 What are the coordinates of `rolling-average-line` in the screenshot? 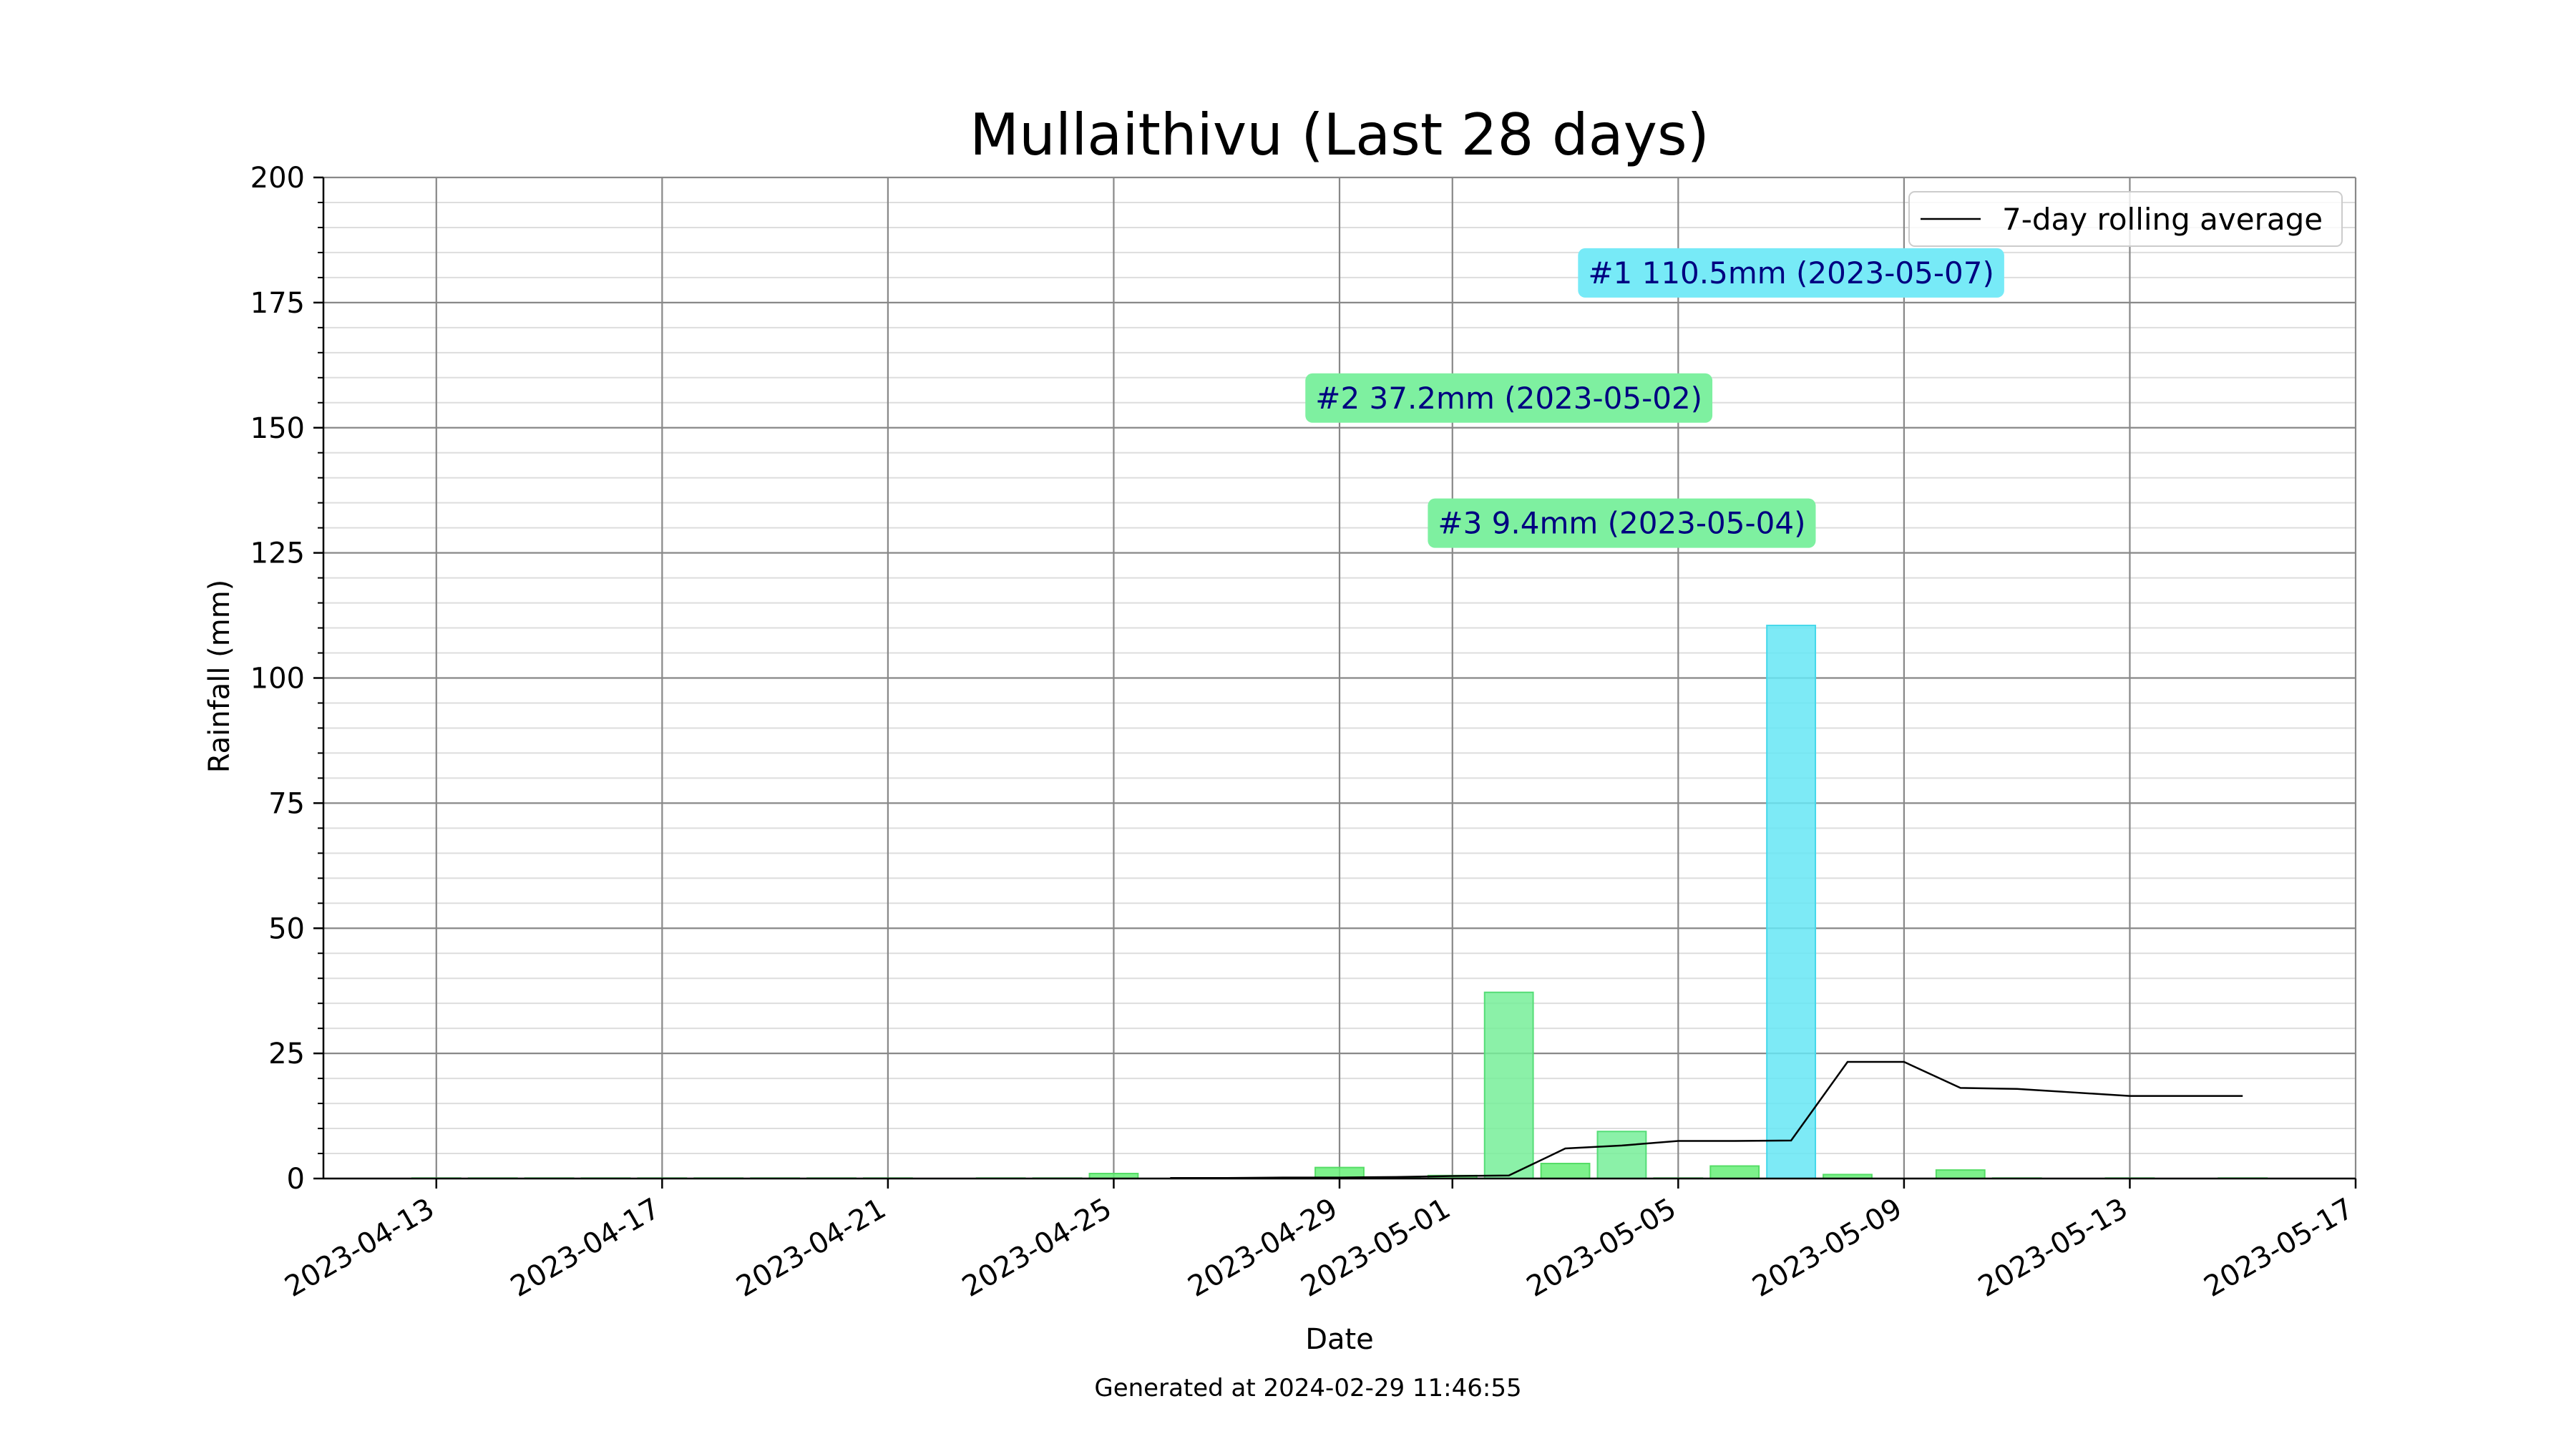 It's located at (1707, 1119).